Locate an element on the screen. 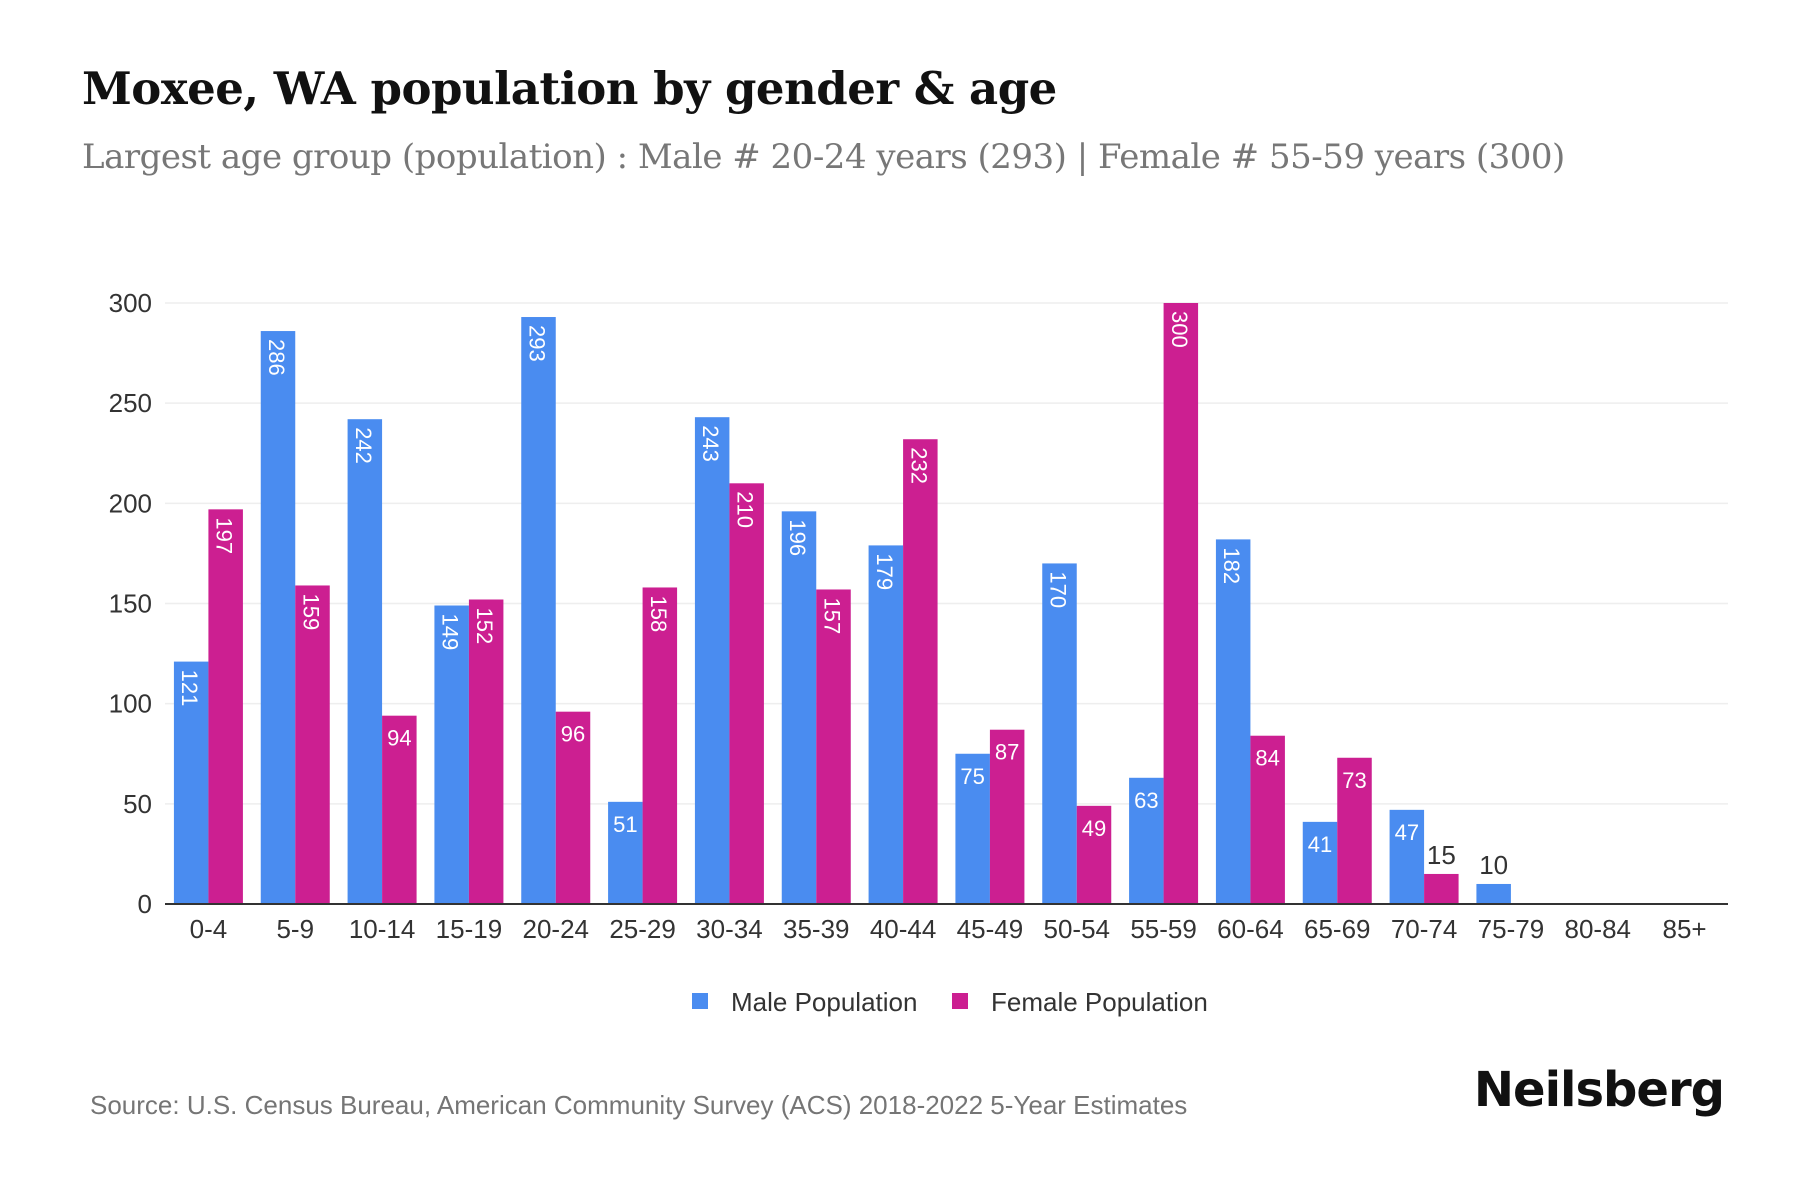 The image size is (1800, 1200). y-tick-label: 150 is located at coordinates (130, 604).